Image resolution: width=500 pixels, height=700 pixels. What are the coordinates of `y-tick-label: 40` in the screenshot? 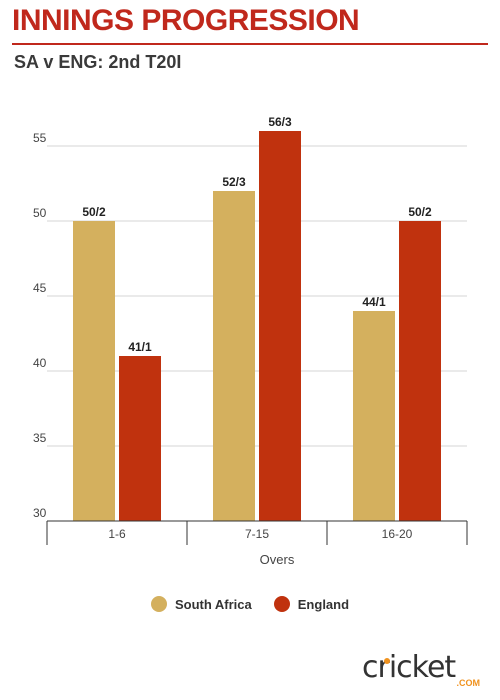 It's located at (40, 363).